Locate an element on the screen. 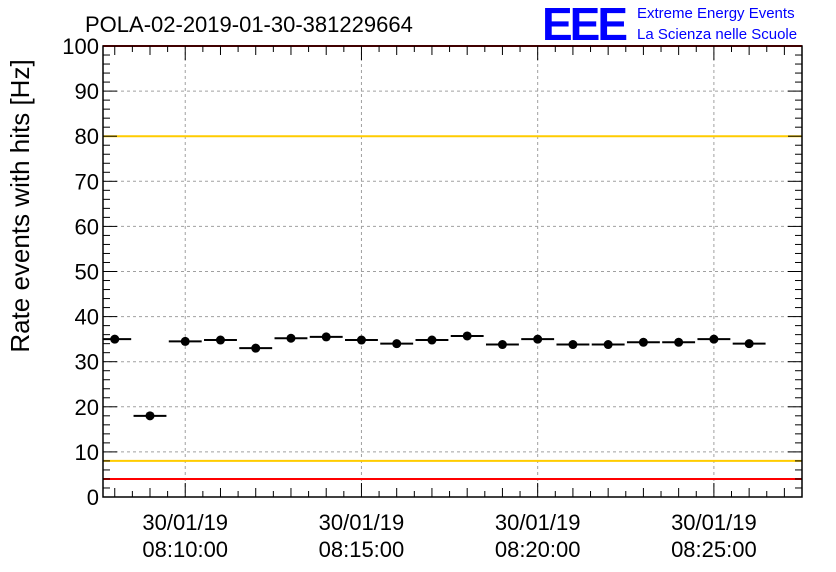  y-tick-labels: 0 10 20 30 40 50 60 70 80 90 100 is located at coordinates (80, 272).